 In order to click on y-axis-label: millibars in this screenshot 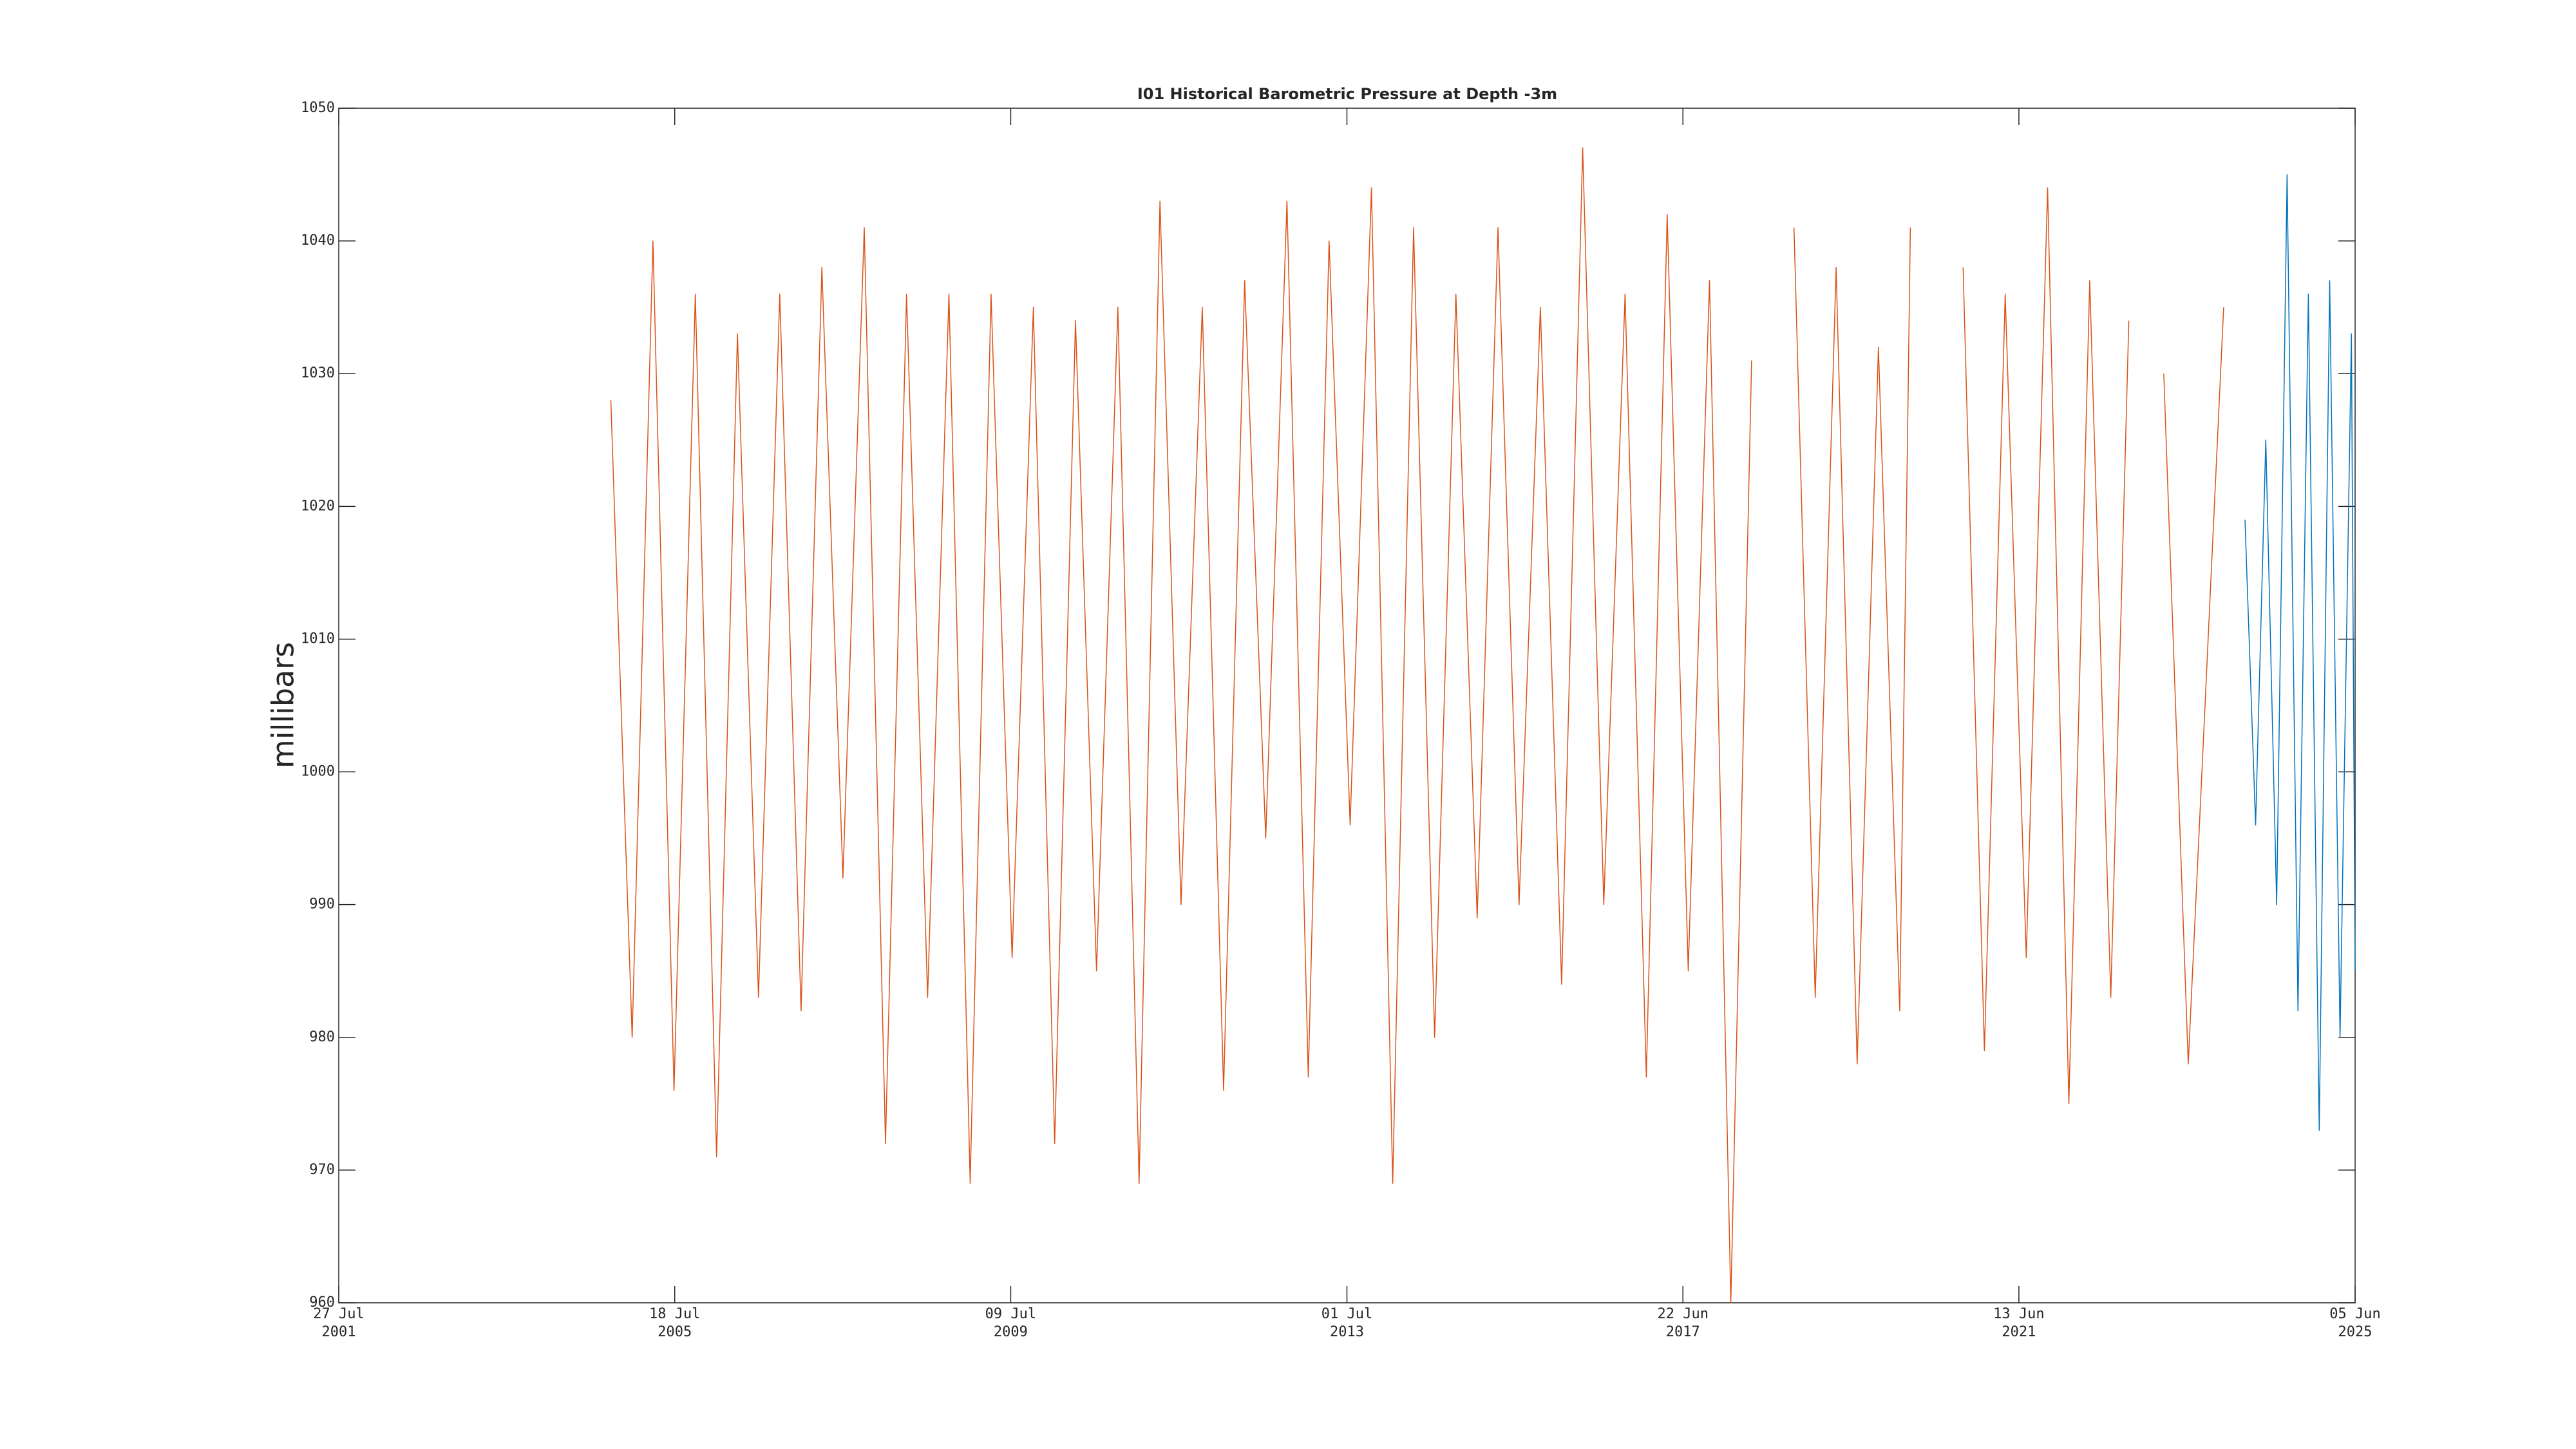, I will do `click(283, 705)`.